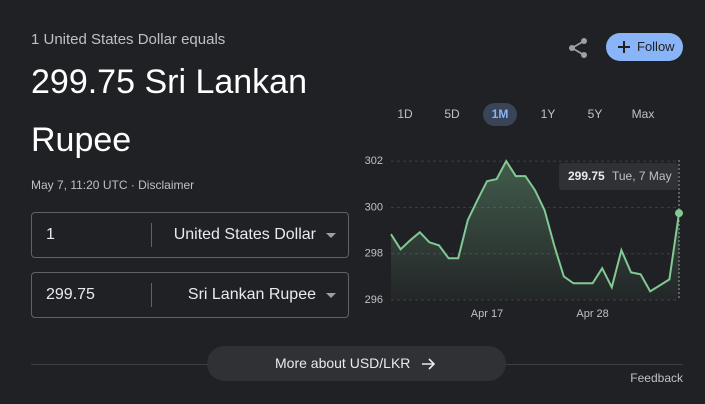 The image size is (705, 404). I want to click on result: 299.75 Sri Lankan Rupee, so click(169, 111).